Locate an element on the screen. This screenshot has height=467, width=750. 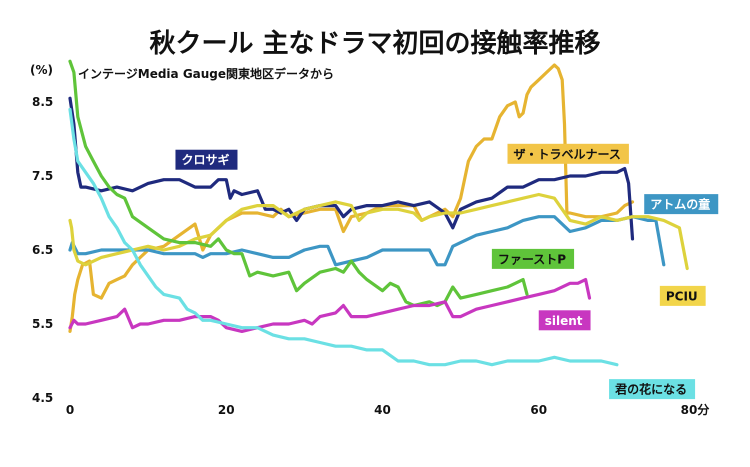
y-tick-label: 4.5 is located at coordinates (42, 398).